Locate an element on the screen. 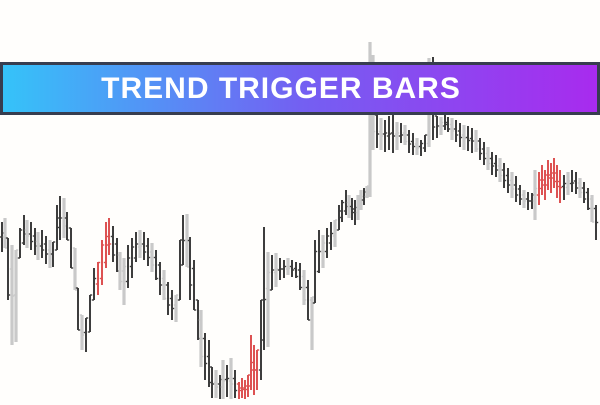  trend-trigger-banner: TREND TRIGGER BARS is located at coordinates (300, 88).